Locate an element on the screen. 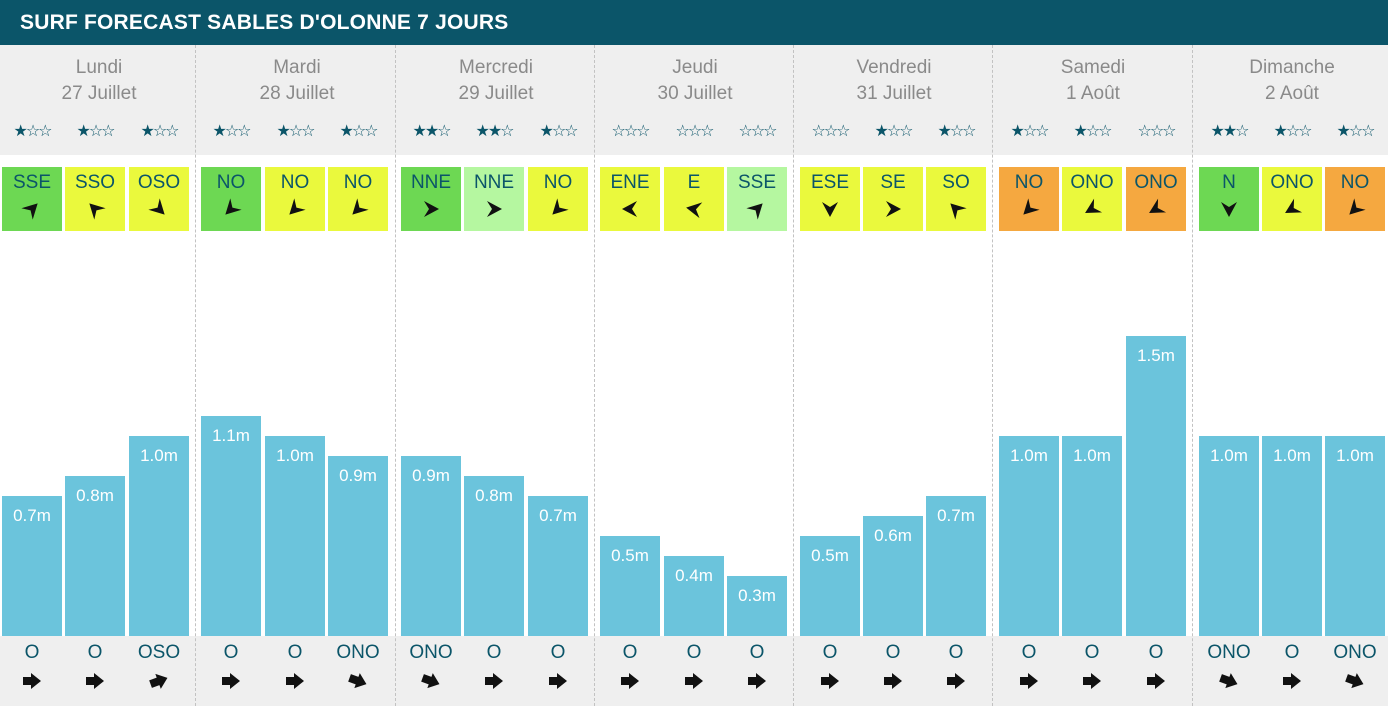 This screenshot has width=1388, height=706. wind-box: ONO is located at coordinates (1092, 199).